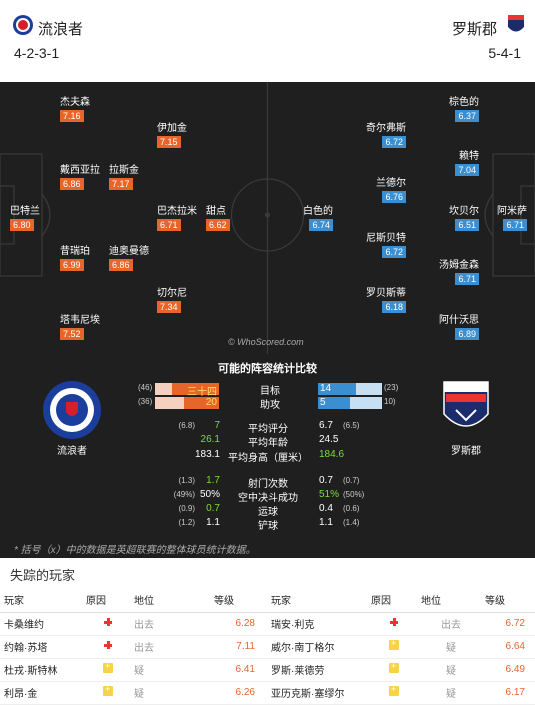 The image size is (535, 705). I want to click on home-player: 拉斯金 7.17, so click(124, 177).